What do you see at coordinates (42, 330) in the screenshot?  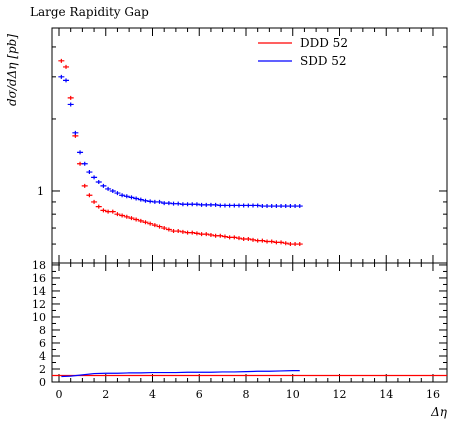 I see `ratio-y-tick-label: 8` at bounding box center [42, 330].